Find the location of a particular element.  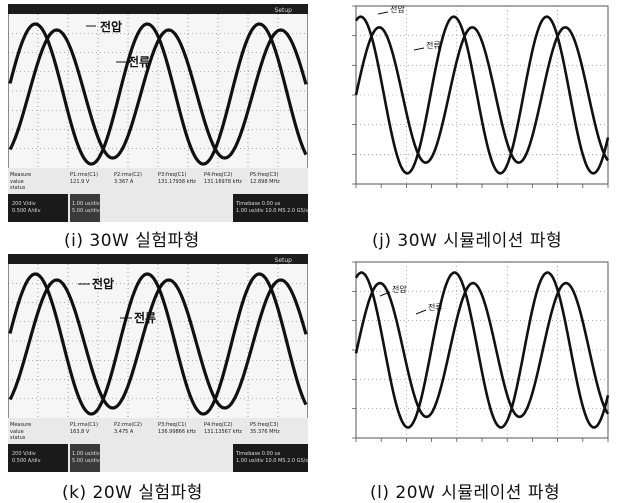

caption-i: (i) 30W 실험파형 is located at coordinates (132, 241).